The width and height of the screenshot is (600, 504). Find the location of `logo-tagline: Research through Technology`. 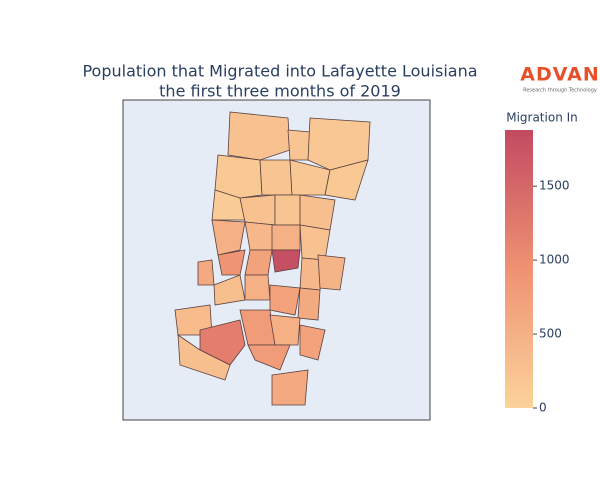

logo-tagline: Research through Technology is located at coordinates (560, 91).